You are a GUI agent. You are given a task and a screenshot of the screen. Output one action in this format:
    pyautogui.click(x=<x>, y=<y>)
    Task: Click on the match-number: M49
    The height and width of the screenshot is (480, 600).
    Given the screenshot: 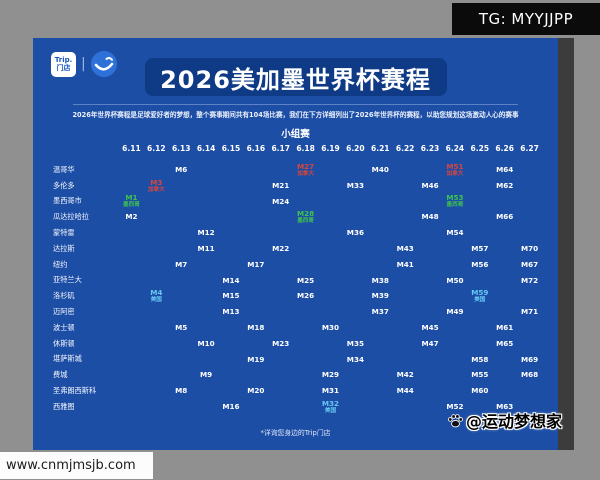 What is the action you would take?
    pyautogui.click(x=455, y=312)
    